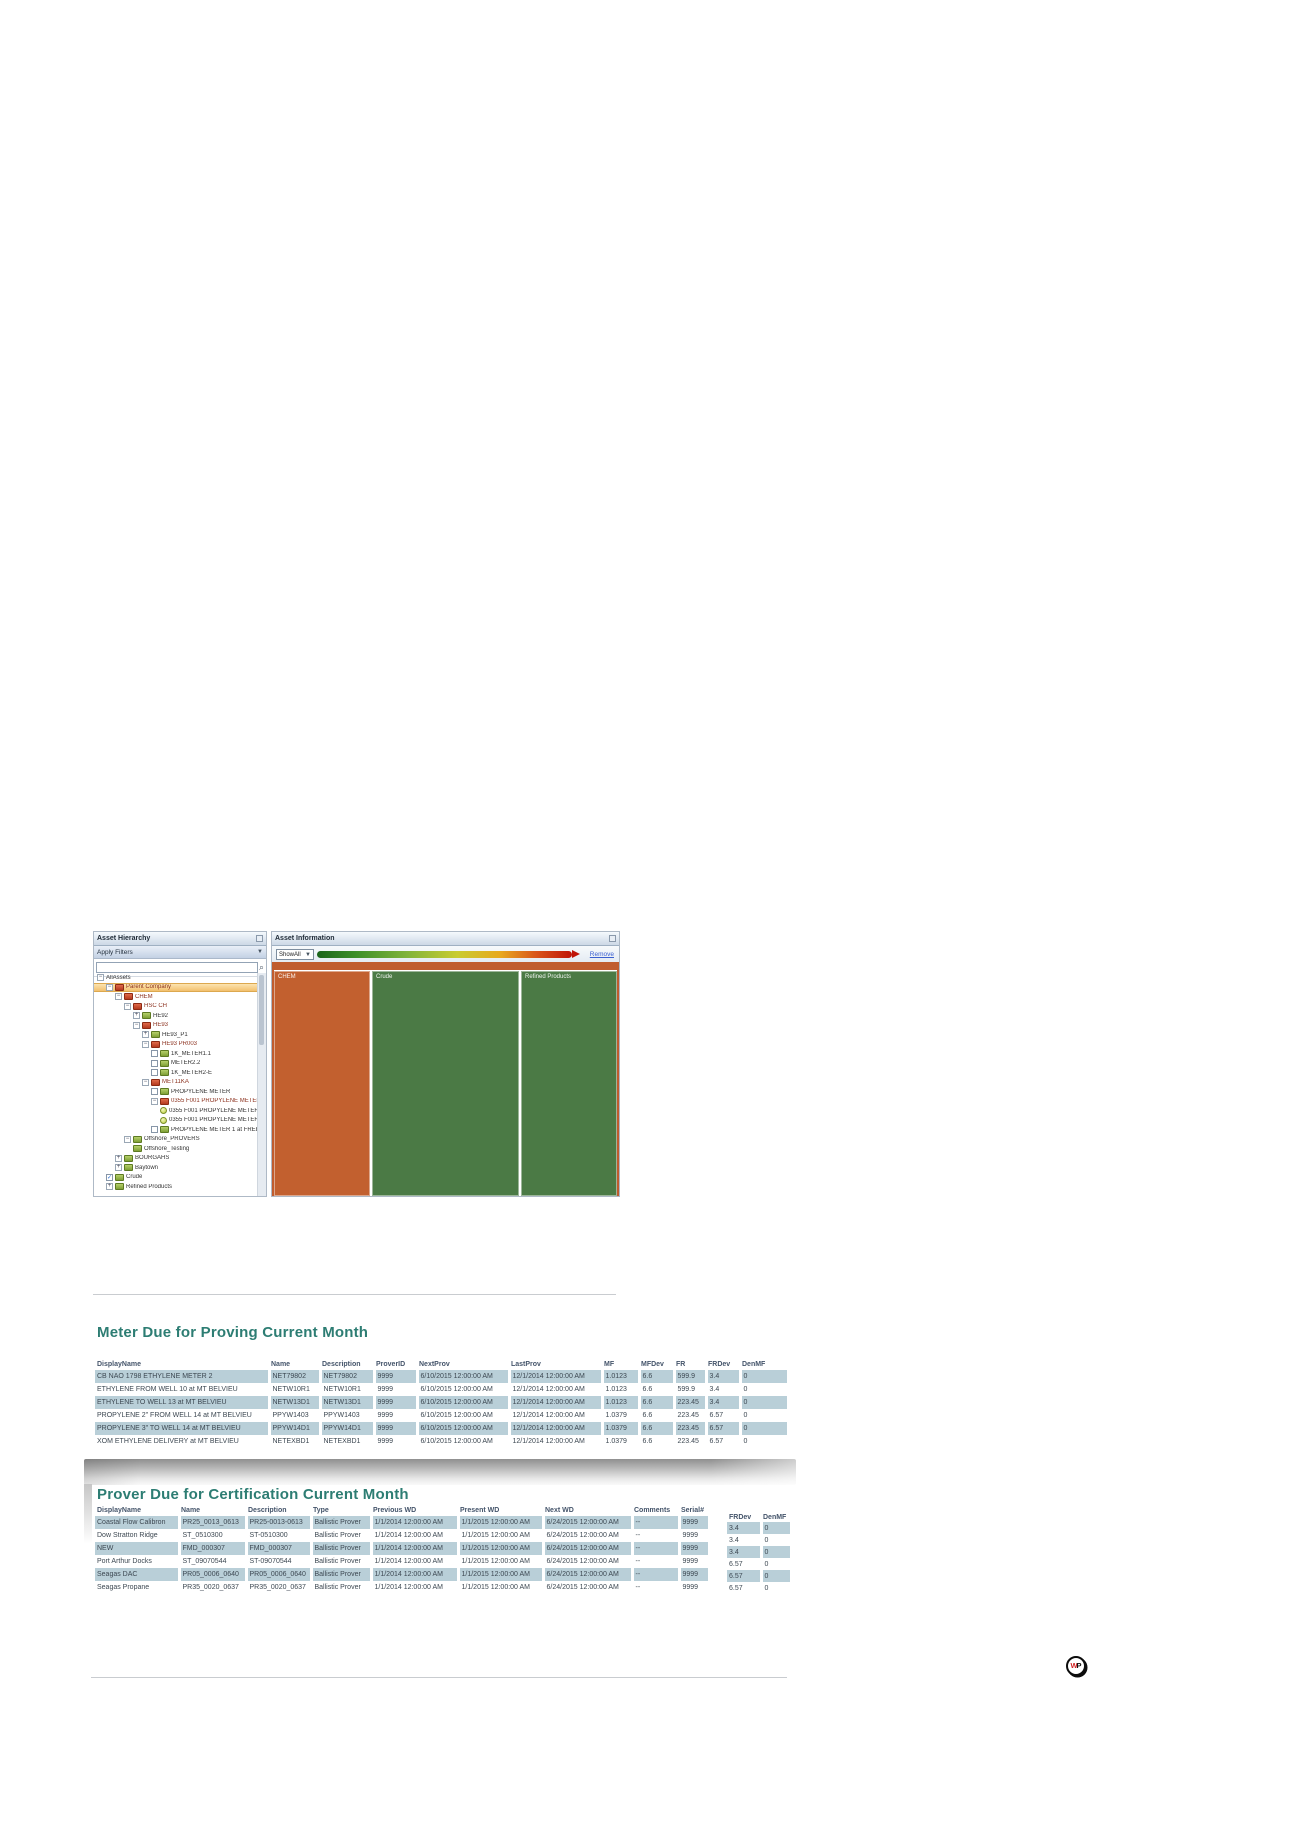 This screenshot has height=1839, width=1300. Describe the element at coordinates (176, 1149) in the screenshot. I see `tree-item-offshore-testing: Offshore_Testing` at that location.